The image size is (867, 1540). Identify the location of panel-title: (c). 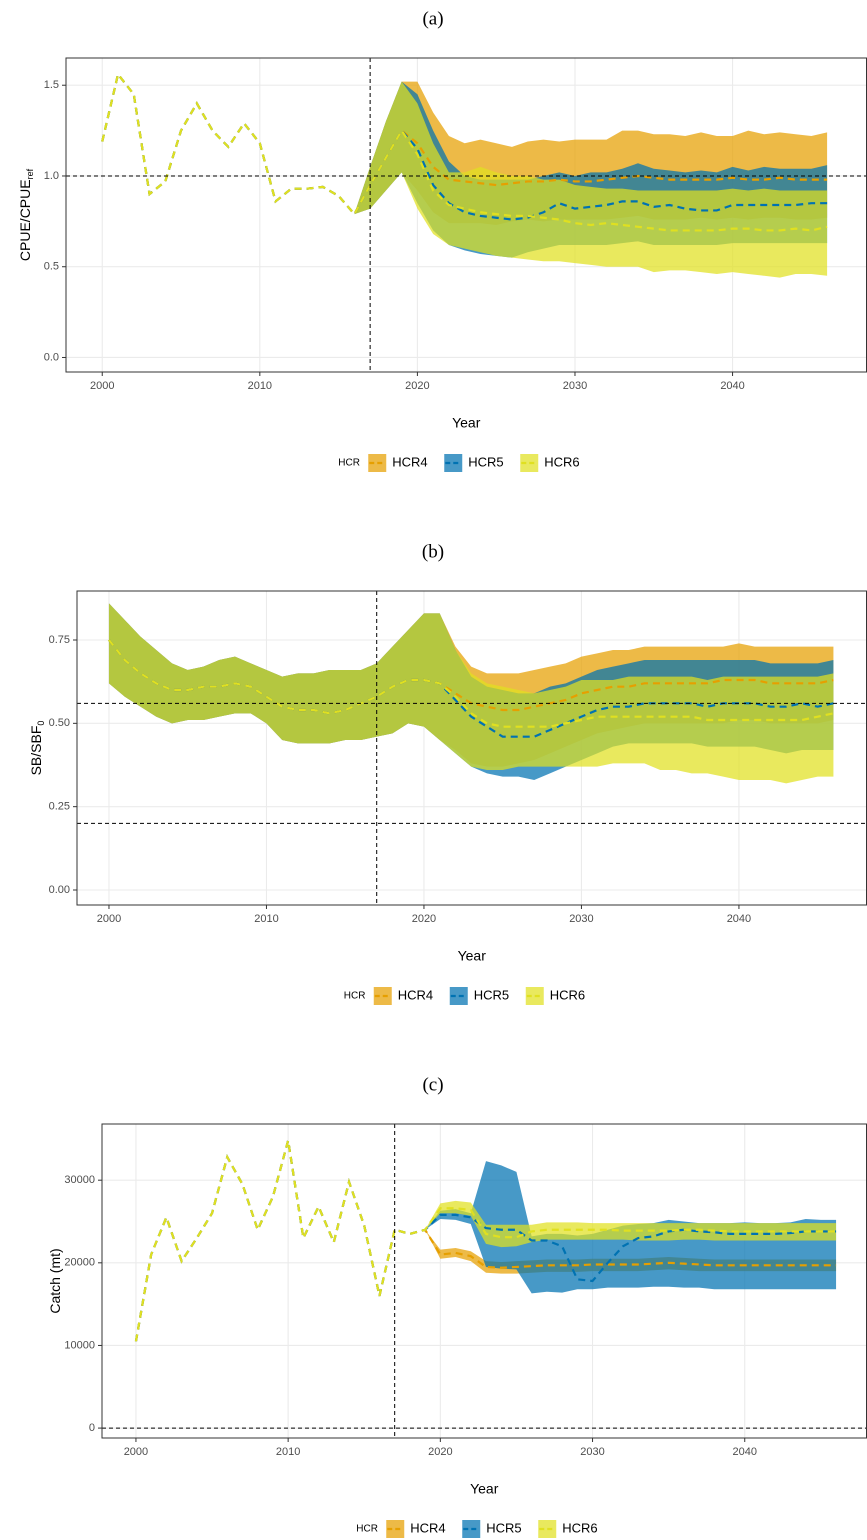
(432, 1084).